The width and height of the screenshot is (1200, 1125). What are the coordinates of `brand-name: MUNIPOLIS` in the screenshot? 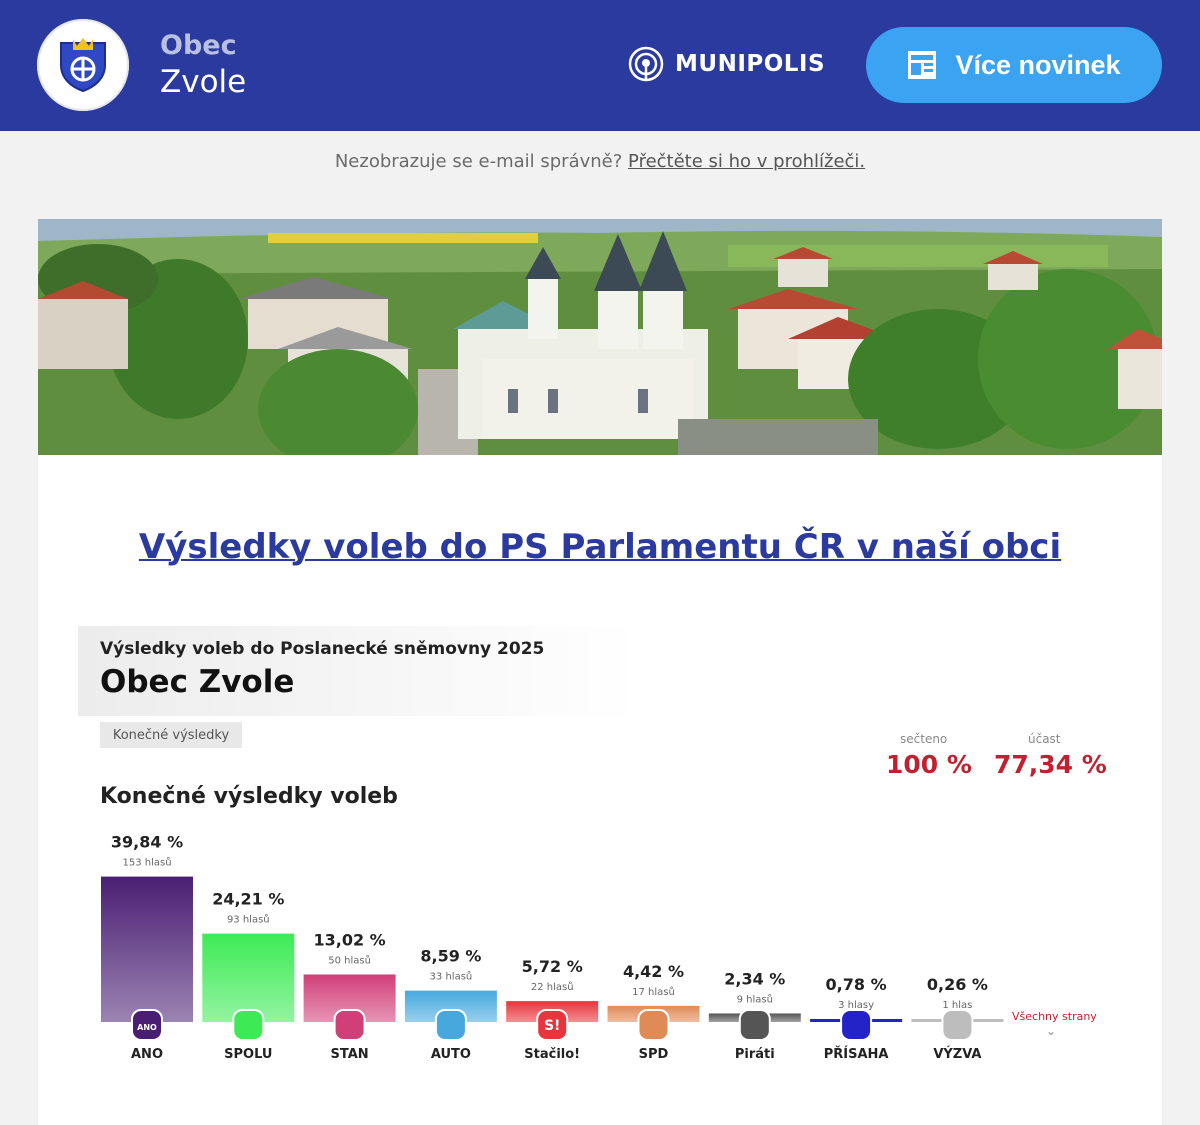 It's located at (750, 64).